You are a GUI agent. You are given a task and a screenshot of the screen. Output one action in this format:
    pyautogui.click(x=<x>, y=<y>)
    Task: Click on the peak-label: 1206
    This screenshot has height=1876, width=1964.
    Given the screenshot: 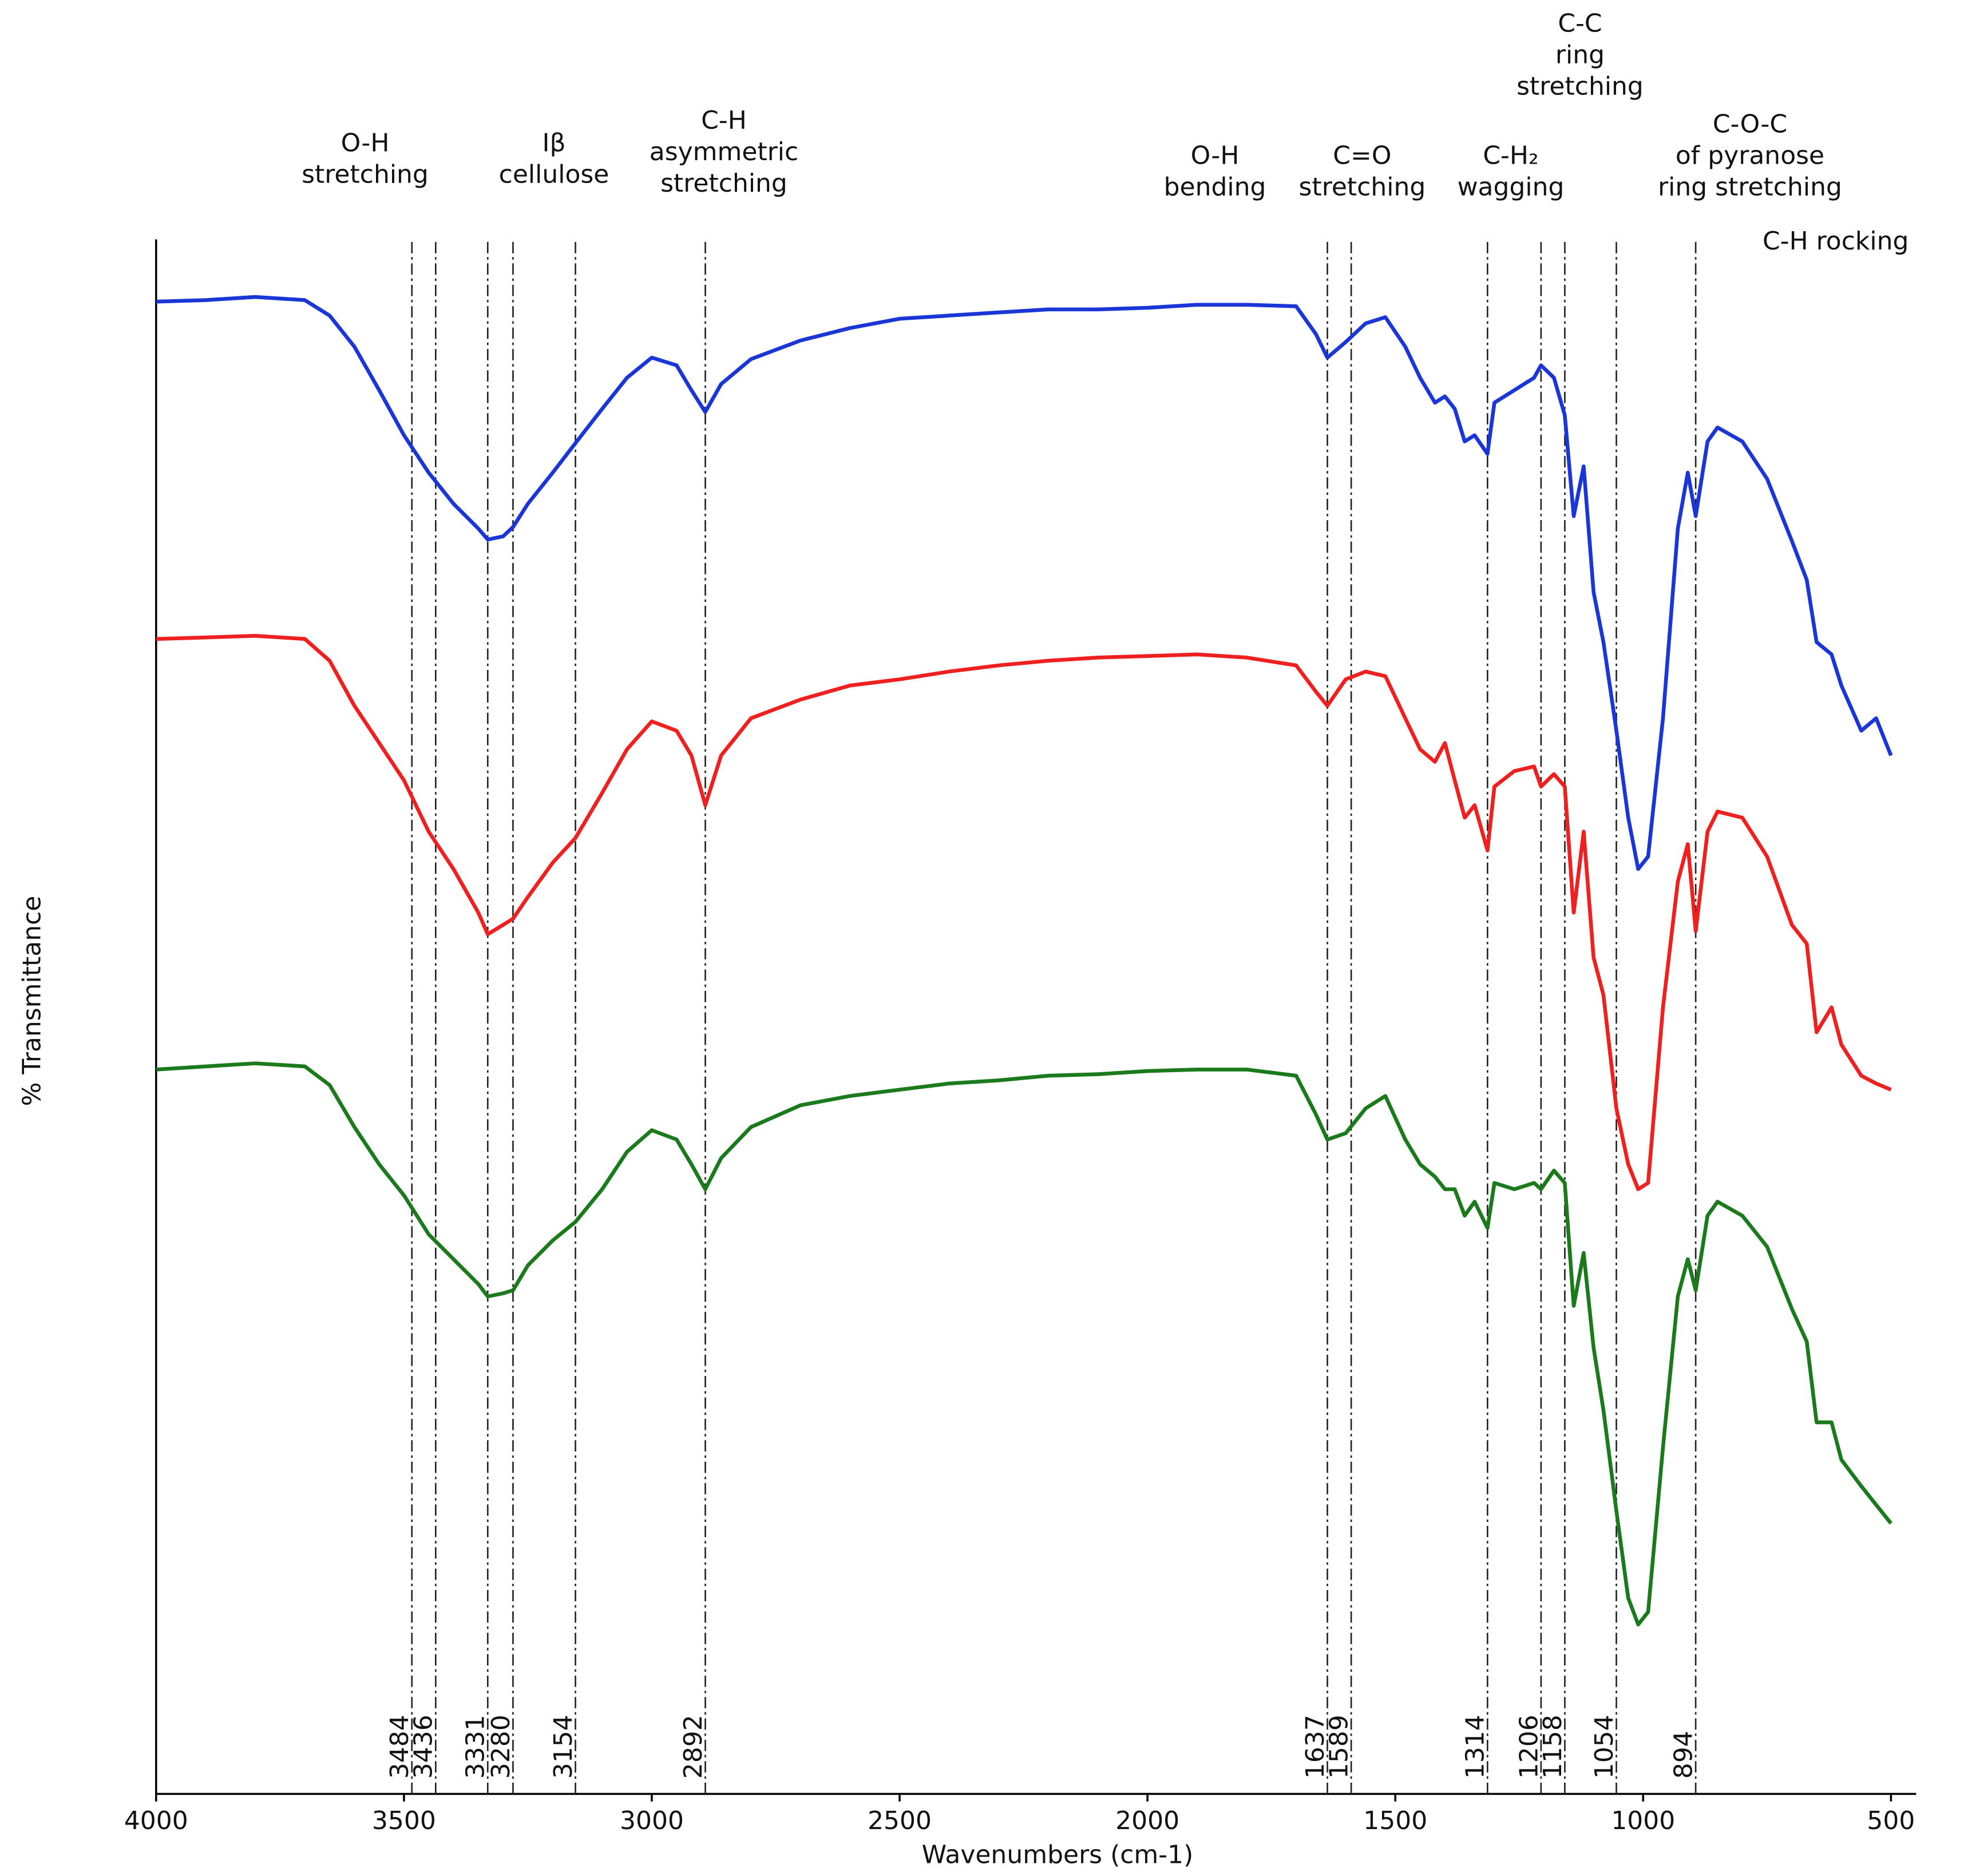 What is the action you would take?
    pyautogui.click(x=1528, y=1747)
    